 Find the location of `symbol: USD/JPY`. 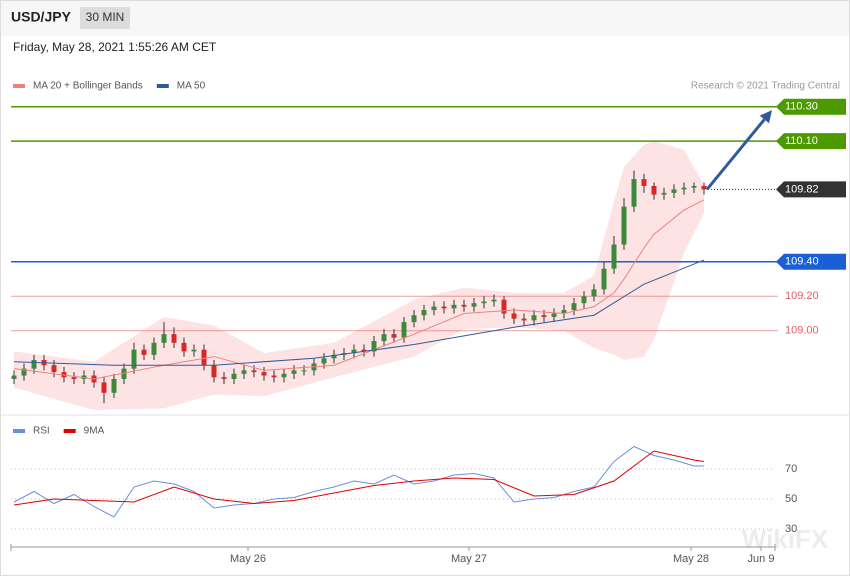

symbol: USD/JPY is located at coordinates (41, 17).